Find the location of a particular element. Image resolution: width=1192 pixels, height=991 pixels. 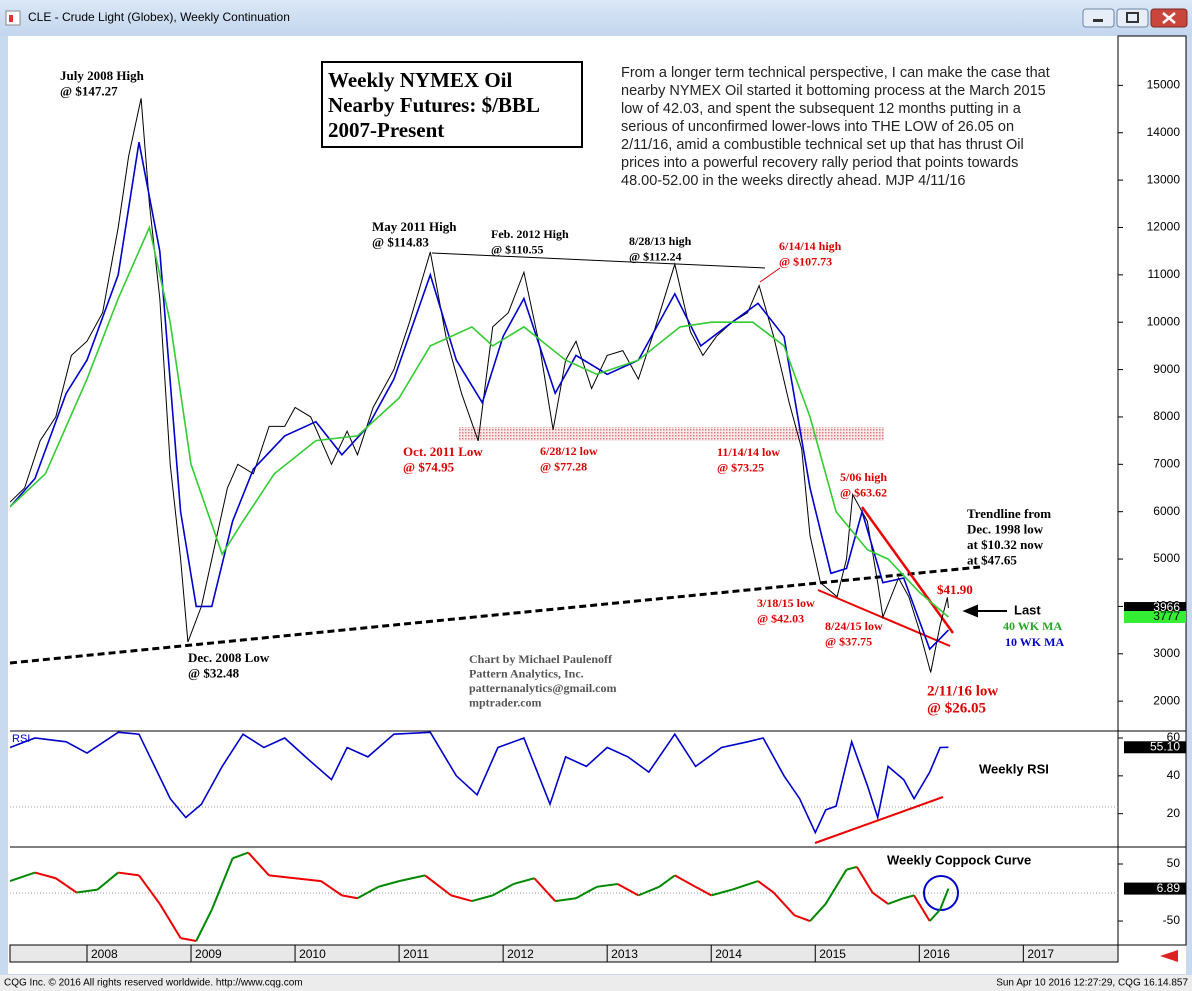

annotation: Dec. 2008 Low is located at coordinates (229, 657).